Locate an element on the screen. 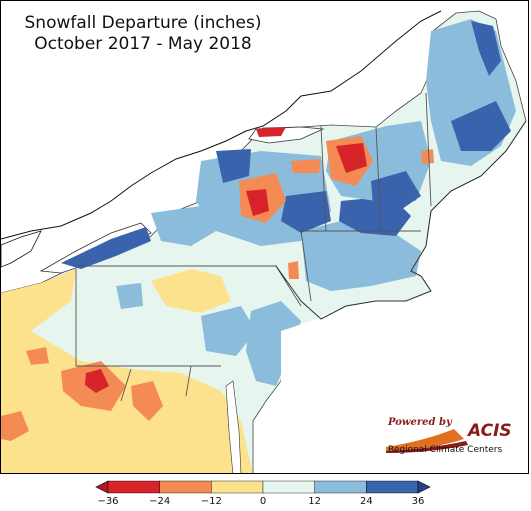  lake-huron is located at coordinates (21, 249).